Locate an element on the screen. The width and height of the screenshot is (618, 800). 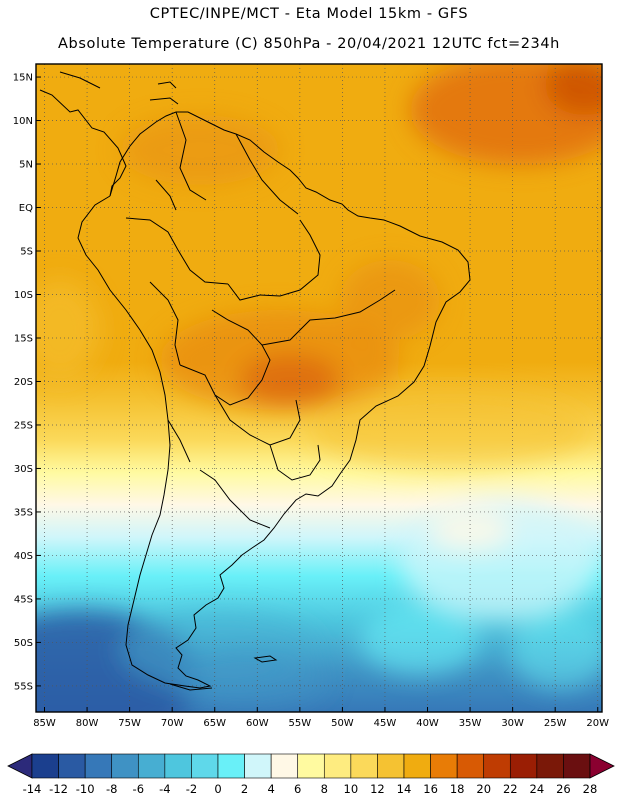
colorbar-label: 6 is located at coordinates (297, 789).